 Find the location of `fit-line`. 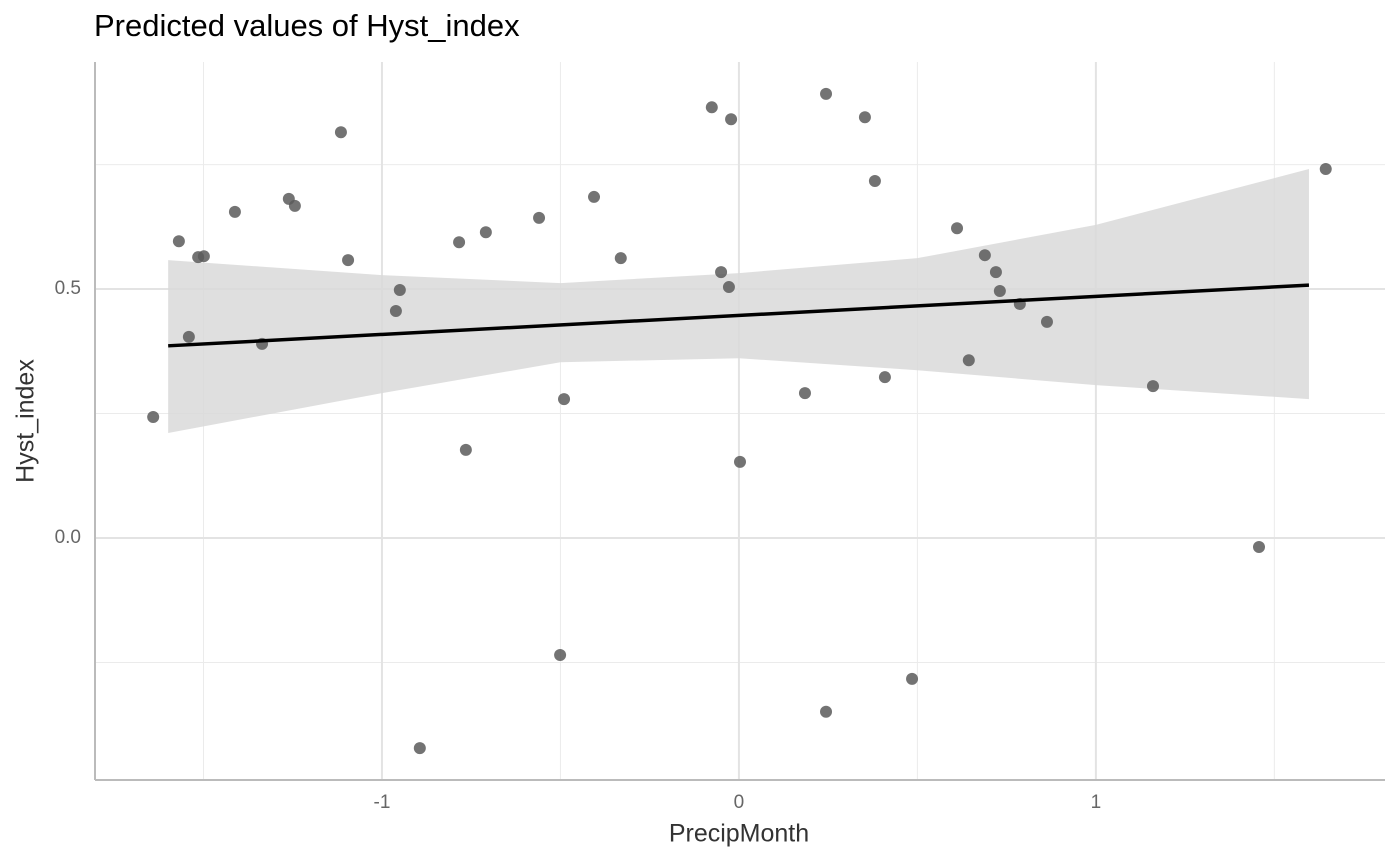

fit-line is located at coordinates (739, 315).